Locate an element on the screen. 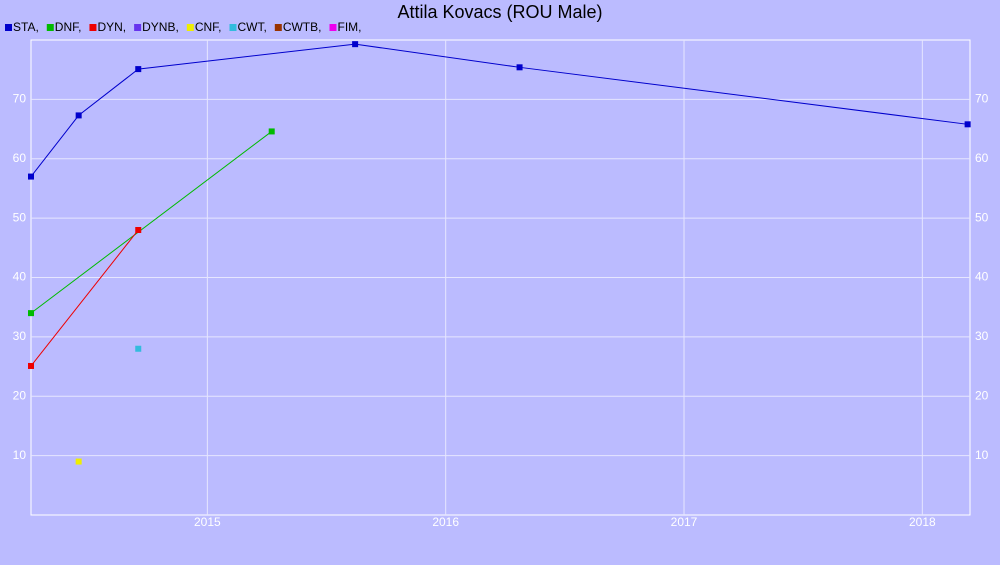 The width and height of the screenshot is (1000, 565). y-tick-label: 20 is located at coordinates (20, 395).